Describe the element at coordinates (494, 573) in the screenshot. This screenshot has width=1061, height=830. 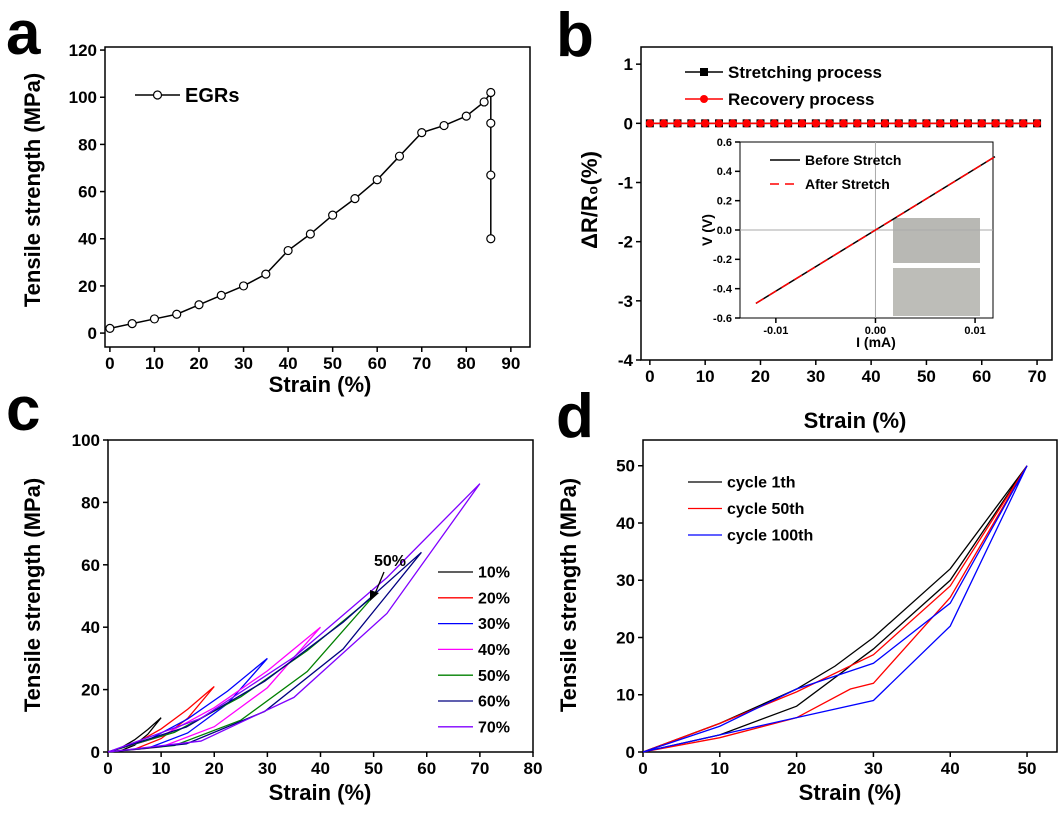
I see `legend-label: 10%` at that location.